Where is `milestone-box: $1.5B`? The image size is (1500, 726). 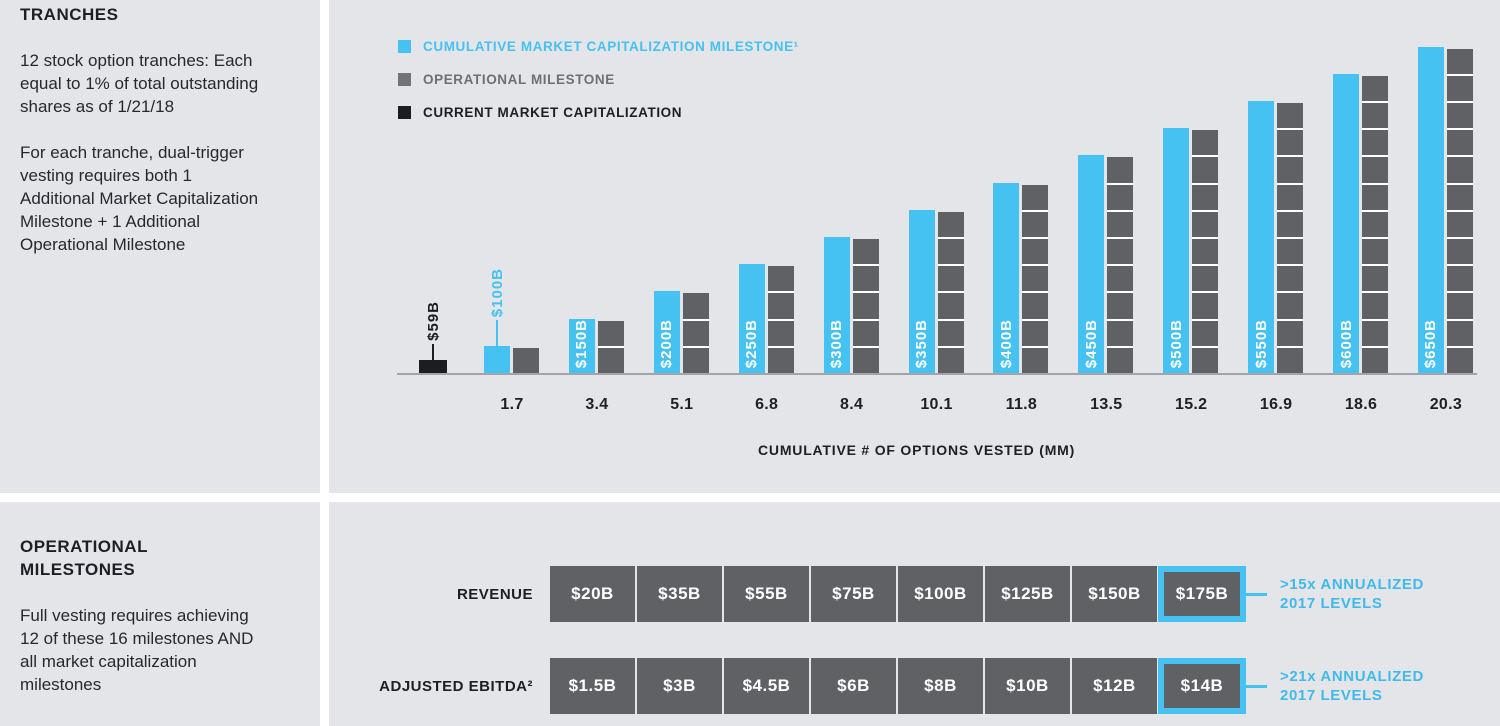 milestone-box: $1.5B is located at coordinates (592, 686).